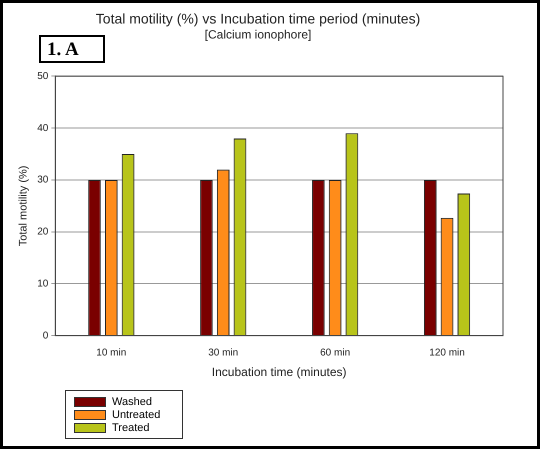 This screenshot has width=540, height=449. Describe the element at coordinates (111, 352) in the screenshot. I see `x-tick-label: 10 min` at that location.